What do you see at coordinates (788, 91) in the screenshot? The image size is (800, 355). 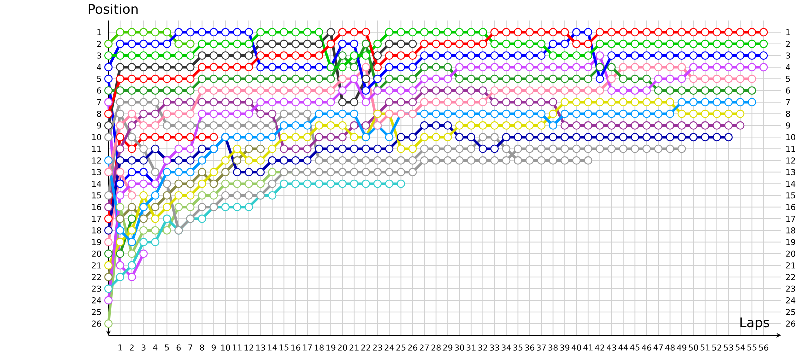 I see `y2-tick-label: 6` at bounding box center [788, 91].